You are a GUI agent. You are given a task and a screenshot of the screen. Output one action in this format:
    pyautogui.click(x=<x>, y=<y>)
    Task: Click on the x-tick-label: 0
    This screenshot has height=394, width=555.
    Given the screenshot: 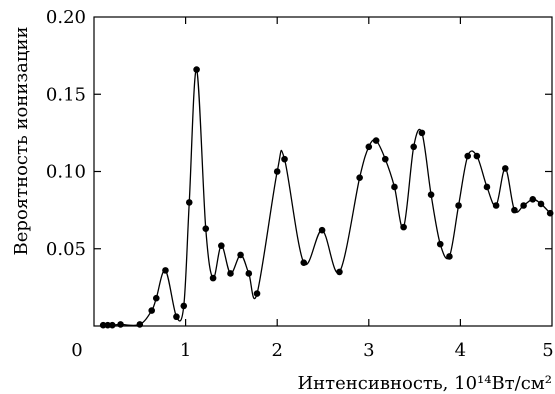 What is the action you would take?
    pyautogui.click(x=76, y=350)
    